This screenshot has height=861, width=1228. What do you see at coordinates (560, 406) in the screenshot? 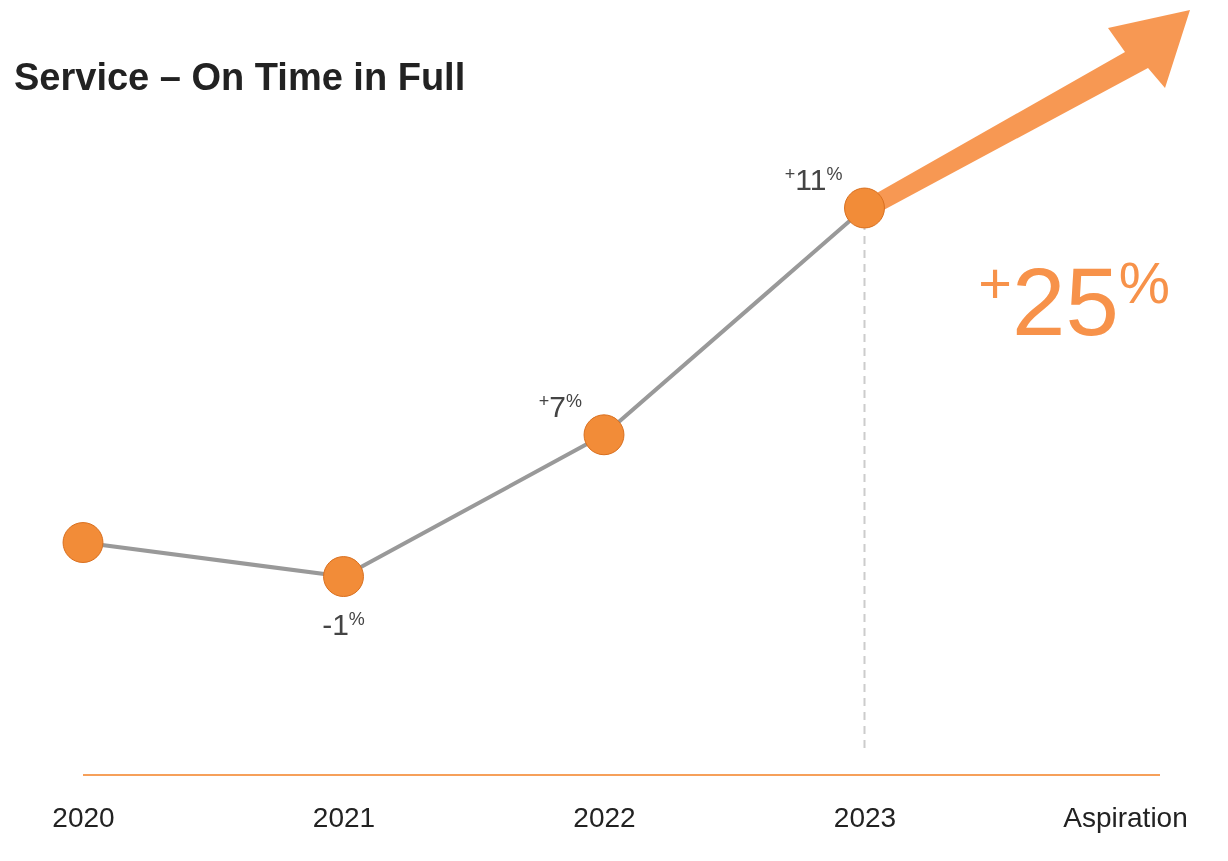
I see `annotation: $^{+}$7$^{%}$` at bounding box center [560, 406].